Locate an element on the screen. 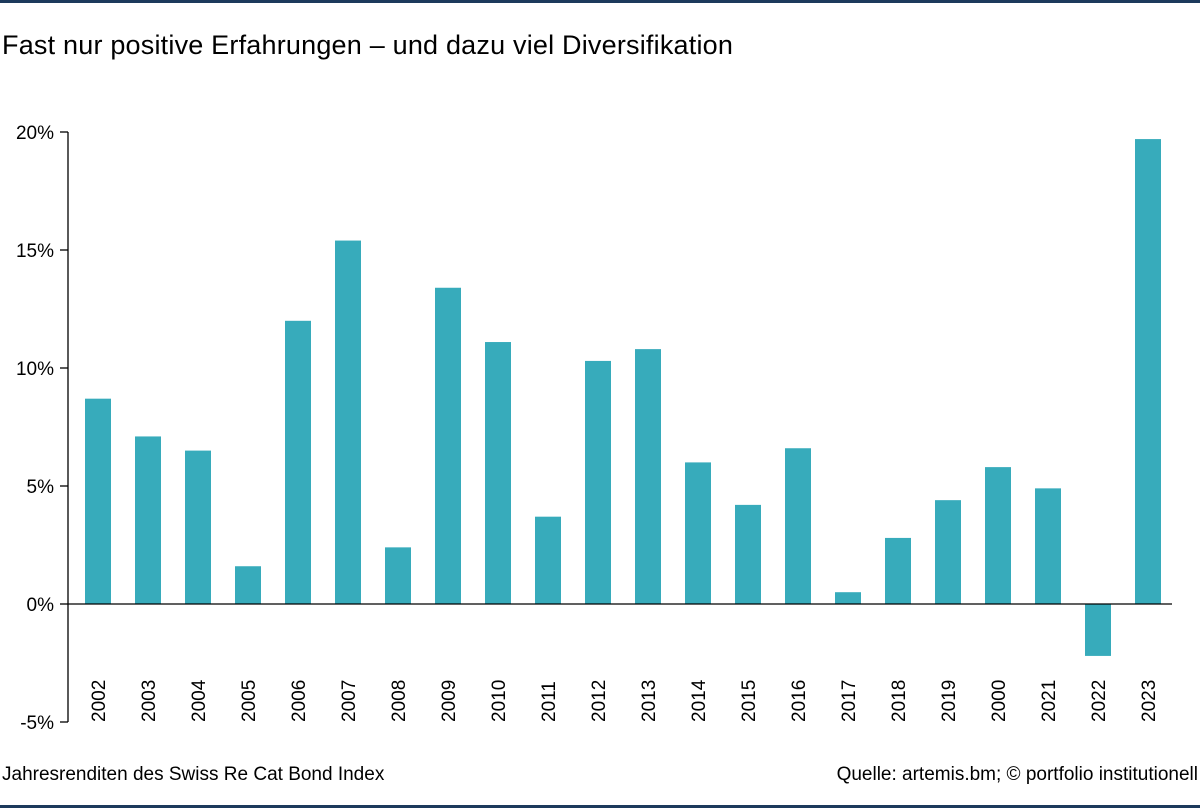 Image resolution: width=1200 pixels, height=809 pixels. y-tick-label: -5% is located at coordinates (37, 723).